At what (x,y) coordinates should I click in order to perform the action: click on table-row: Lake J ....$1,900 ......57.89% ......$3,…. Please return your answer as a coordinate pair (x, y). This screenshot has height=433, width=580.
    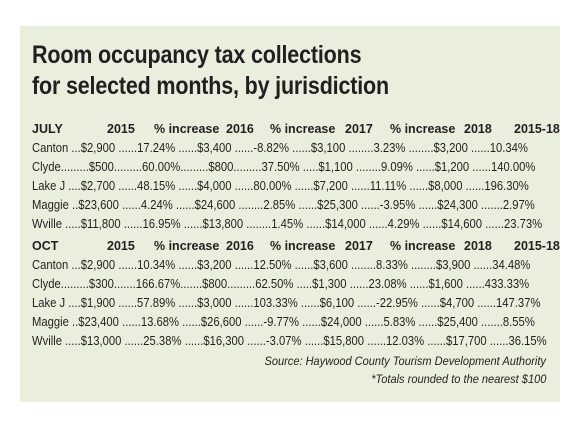
    Looking at the image, I should click on (292, 303).